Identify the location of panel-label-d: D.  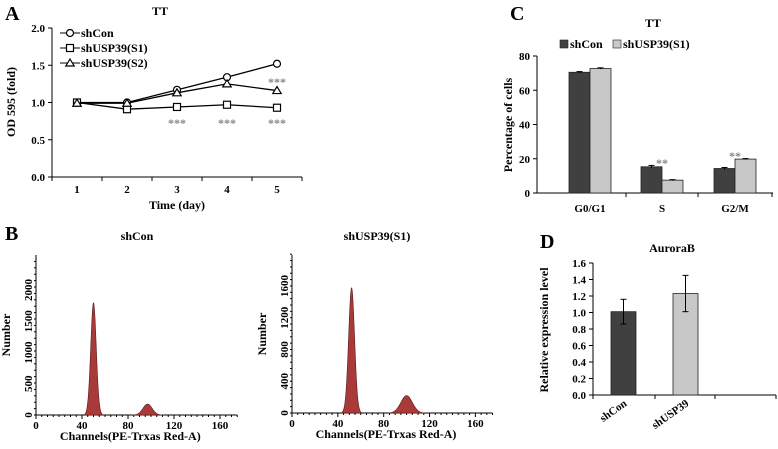
(547, 242).